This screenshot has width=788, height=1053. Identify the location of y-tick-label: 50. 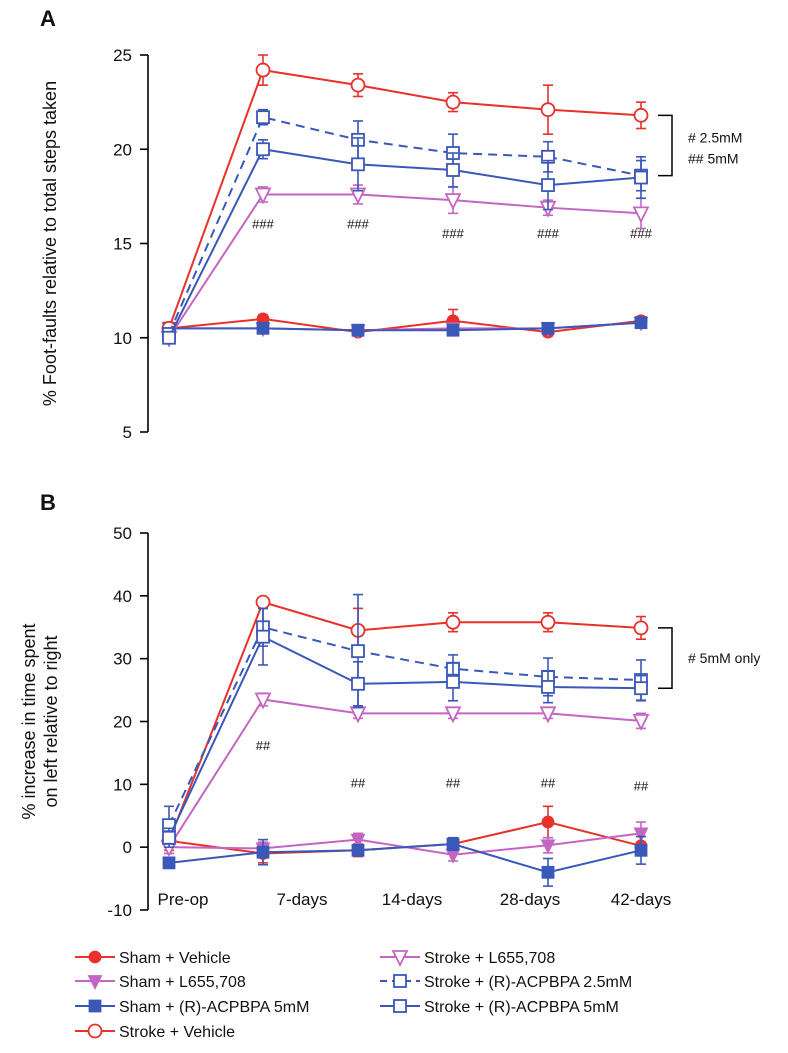
(122, 533).